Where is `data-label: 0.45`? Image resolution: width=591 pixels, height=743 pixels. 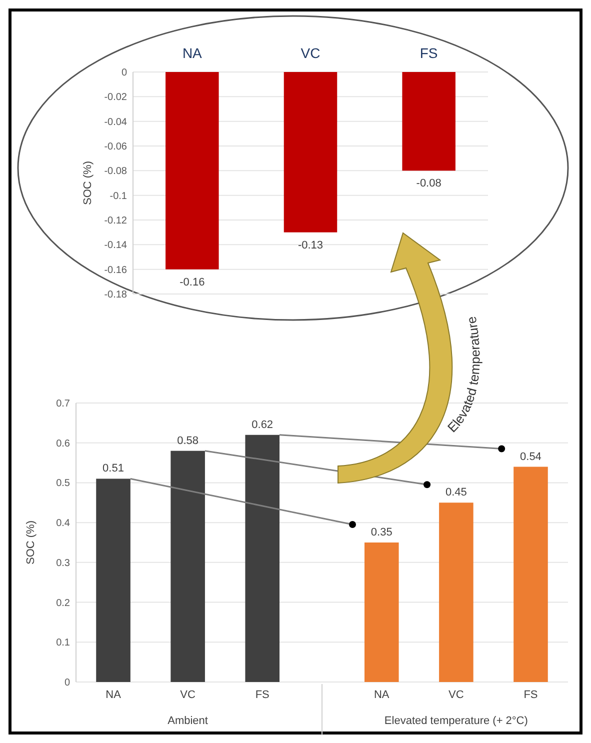
data-label: 0.45 is located at coordinates (456, 492).